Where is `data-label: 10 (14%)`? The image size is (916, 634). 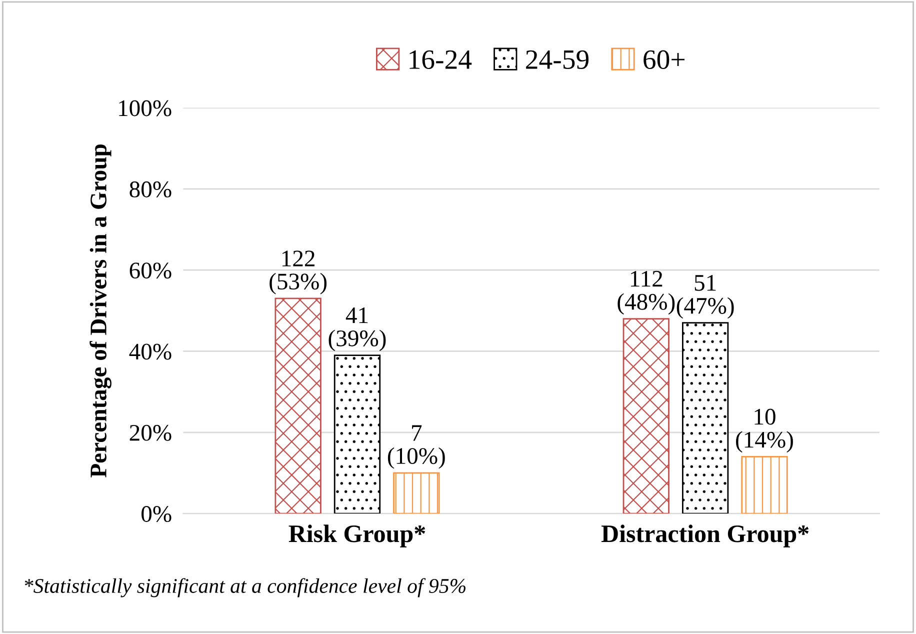 data-label: 10 (14%) is located at coordinates (764, 430).